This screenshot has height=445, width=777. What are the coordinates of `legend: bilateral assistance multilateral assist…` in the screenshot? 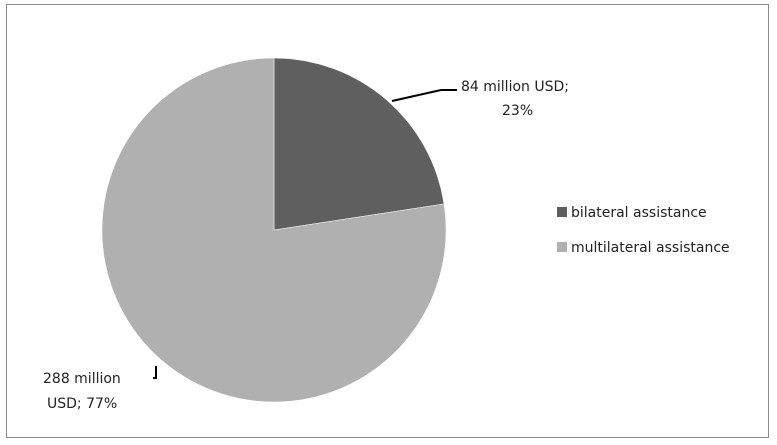 It's located at (643, 230).